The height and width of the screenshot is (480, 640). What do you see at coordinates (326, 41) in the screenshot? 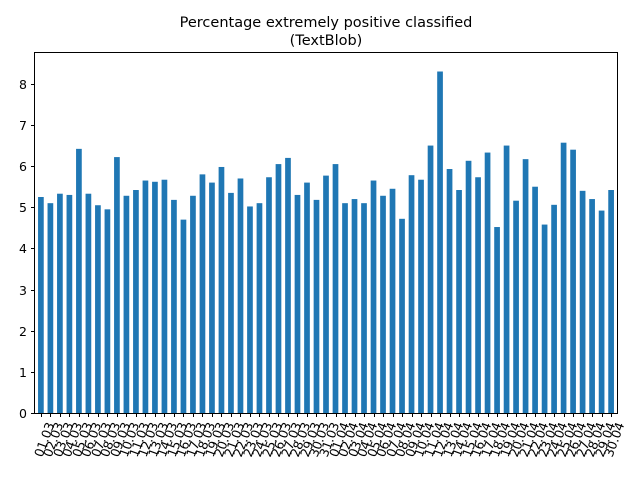
I see `chart-subtitle: (TextBlob)` at bounding box center [326, 41].